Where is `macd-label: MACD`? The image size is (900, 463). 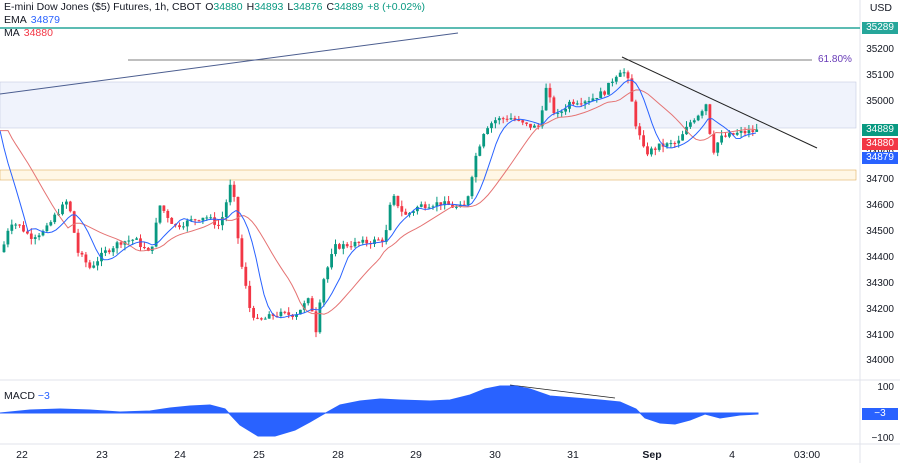
macd-label: MACD is located at coordinates (19, 396).